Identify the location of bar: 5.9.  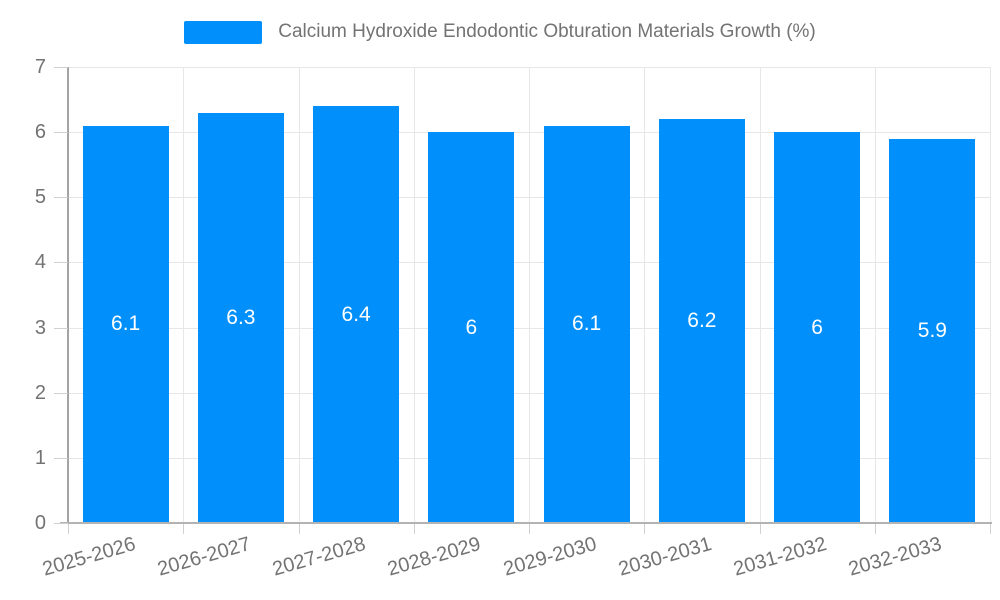
(932, 330).